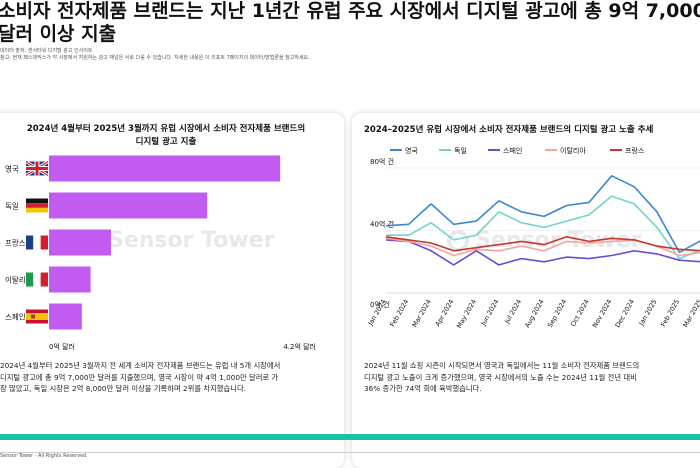 The width and height of the screenshot is (700, 468). I want to click on legend-label-3: 이탈리아, so click(573, 150).